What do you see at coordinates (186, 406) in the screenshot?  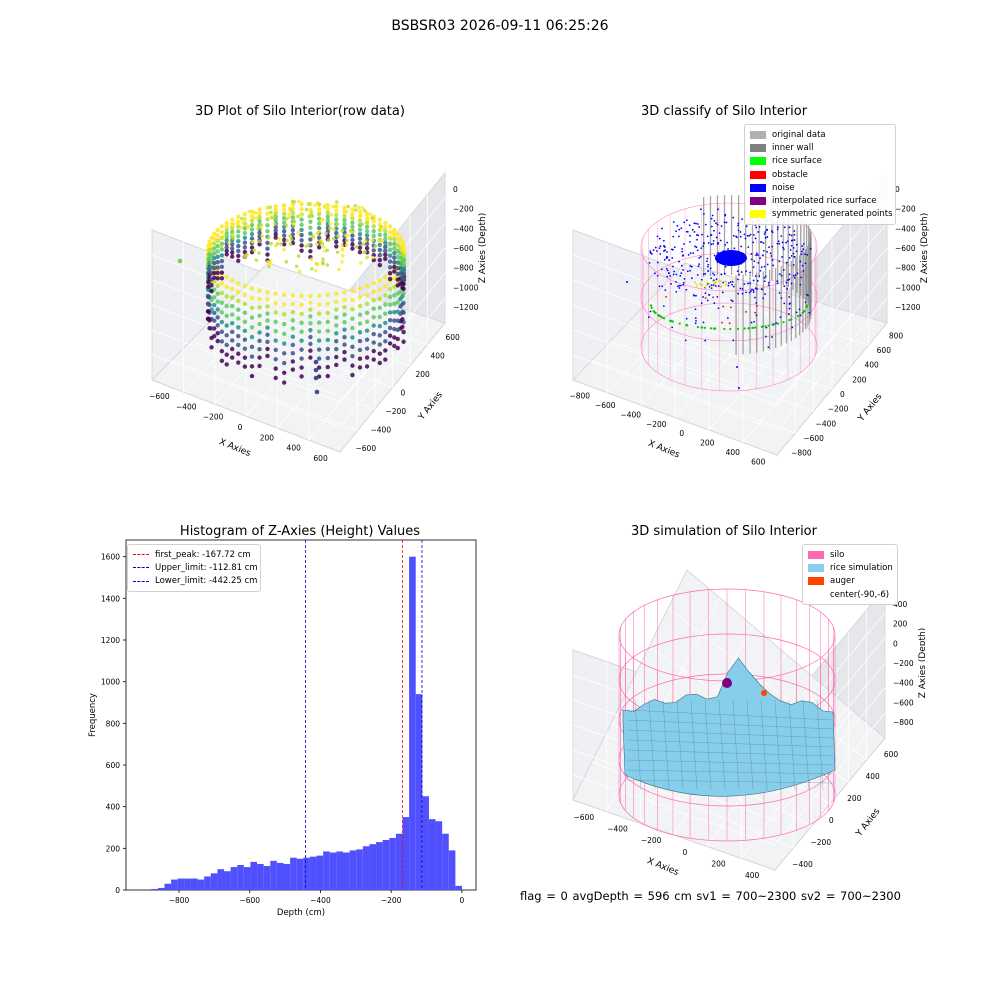 I see `p1-x-tick-label: −400` at bounding box center [186, 406].